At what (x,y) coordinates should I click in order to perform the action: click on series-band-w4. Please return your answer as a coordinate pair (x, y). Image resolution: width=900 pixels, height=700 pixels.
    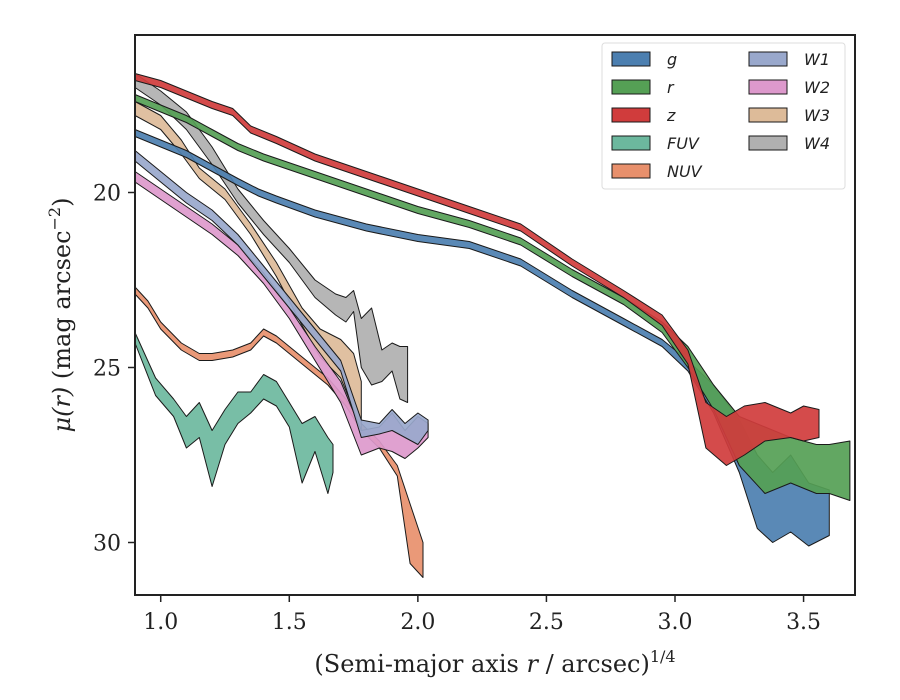
    Looking at the image, I should click on (271, 238).